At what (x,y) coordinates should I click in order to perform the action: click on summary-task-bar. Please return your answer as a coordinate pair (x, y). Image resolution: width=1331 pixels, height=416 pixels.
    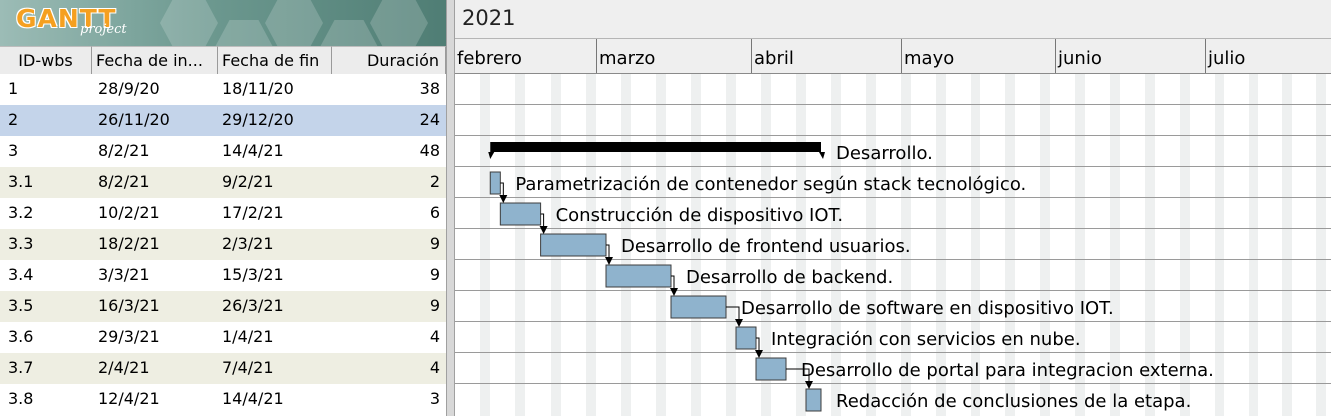
    Looking at the image, I should click on (655, 147).